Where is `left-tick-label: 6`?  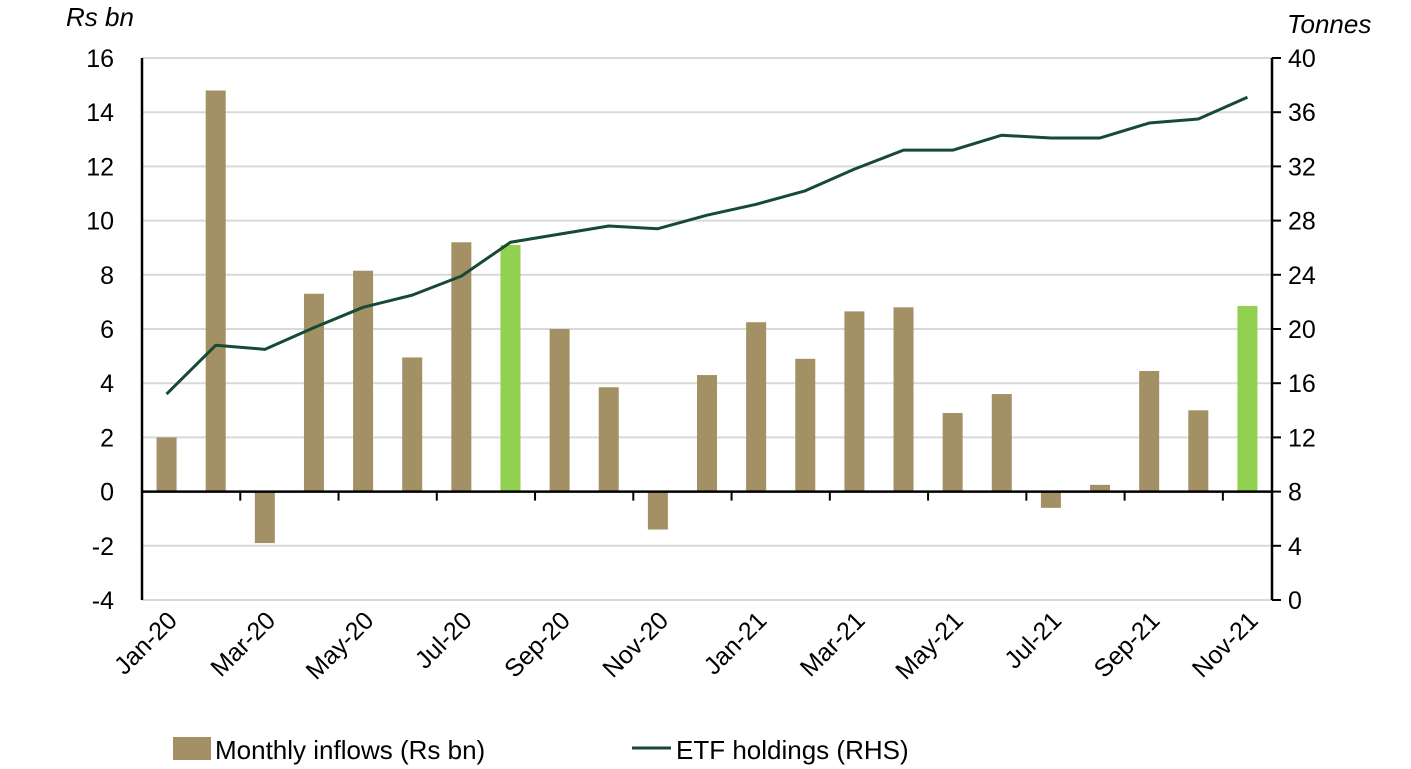 left-tick-label: 6 is located at coordinates (107, 330).